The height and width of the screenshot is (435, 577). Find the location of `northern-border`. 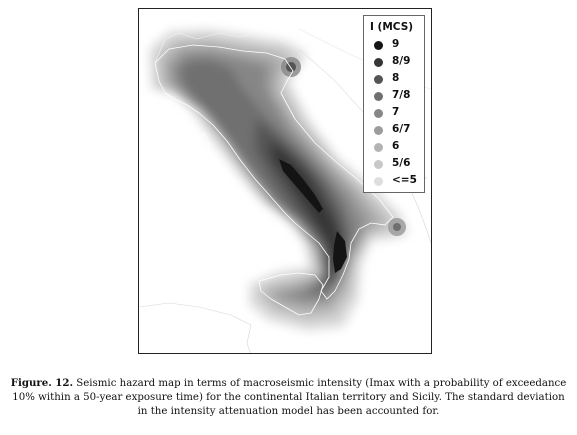

northern-border is located at coordinates (222, 48).